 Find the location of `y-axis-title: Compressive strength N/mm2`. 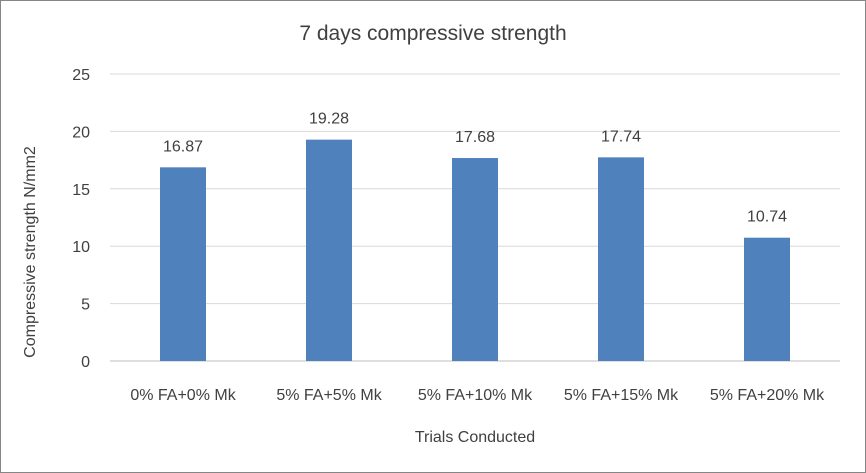

y-axis-title: Compressive strength N/mm2 is located at coordinates (30, 252).